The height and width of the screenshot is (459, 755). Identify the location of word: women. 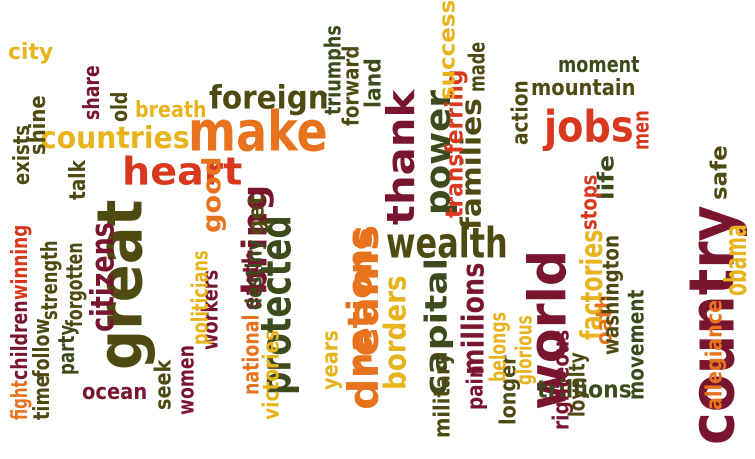
(186, 380).